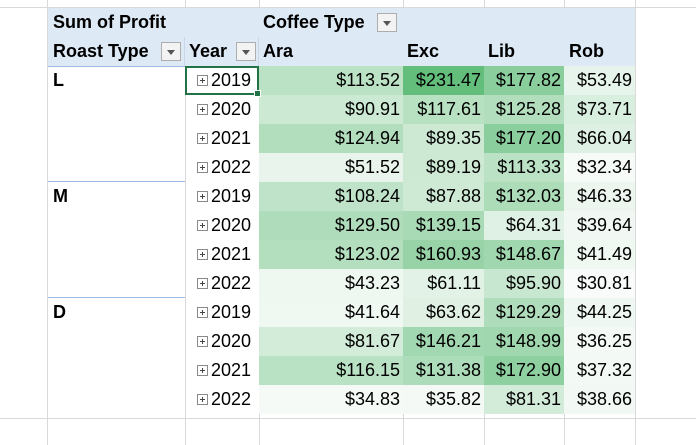 This screenshot has width=696, height=445. Describe the element at coordinates (501, 51) in the screenshot. I see `column-header-lib: Lib` at that location.